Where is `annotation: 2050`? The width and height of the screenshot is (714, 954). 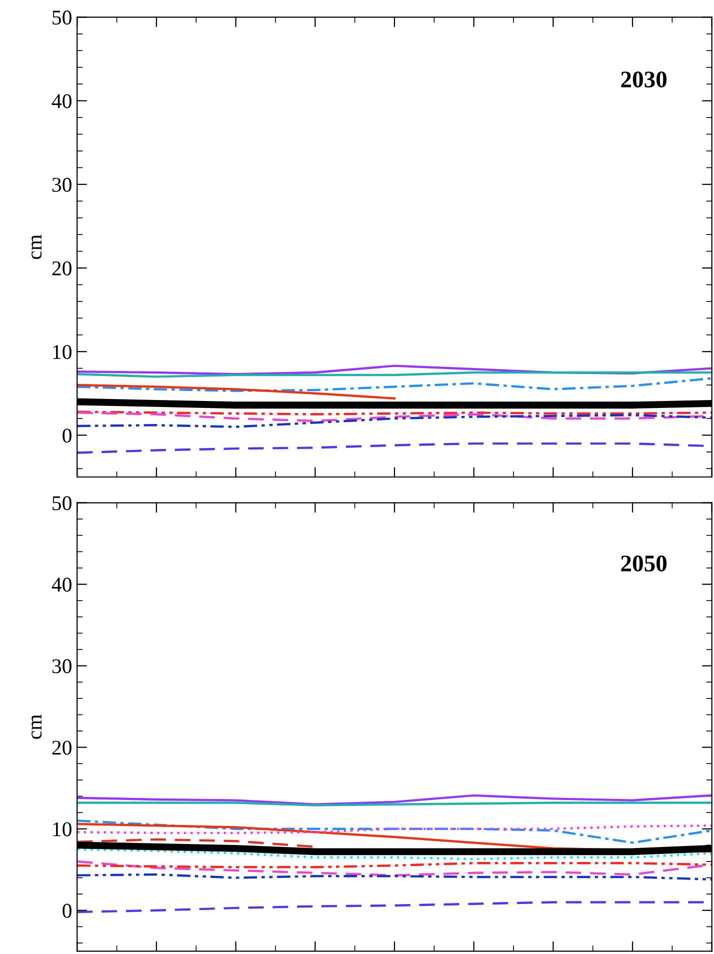 annotation: 2050 is located at coordinates (644, 564).